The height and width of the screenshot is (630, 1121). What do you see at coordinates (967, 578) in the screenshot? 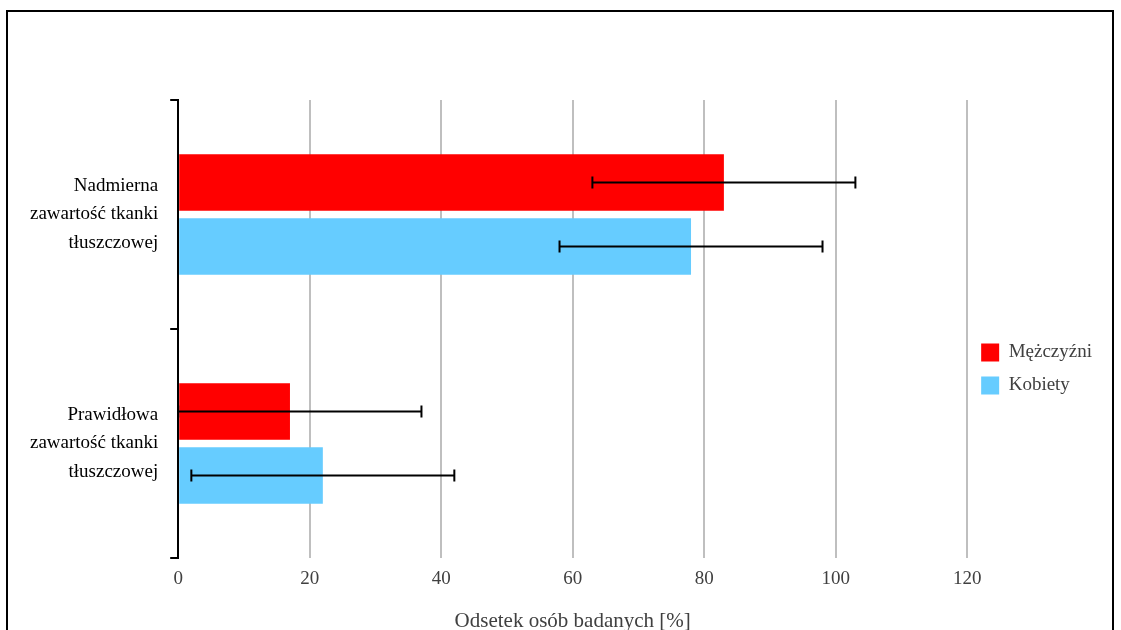
I see `x-tick-label: 120` at bounding box center [967, 578].